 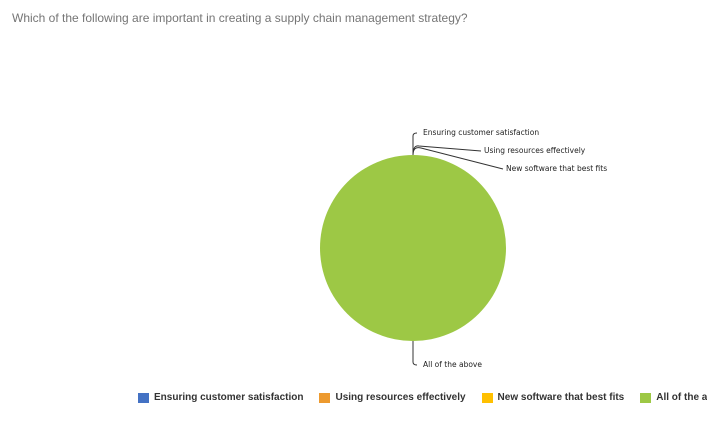 What do you see at coordinates (458, 249) in the screenshot?
I see `pie-leader-lines` at bounding box center [458, 249].